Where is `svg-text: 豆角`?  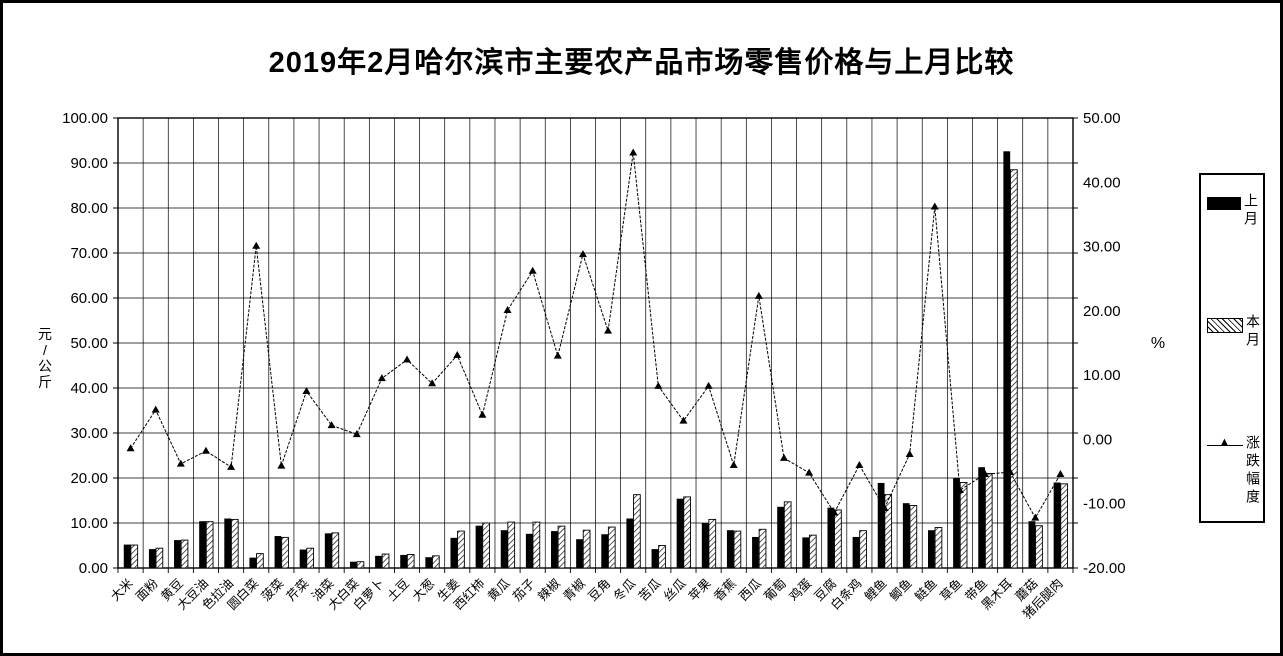 svg-text: 豆角 is located at coordinates (600, 590).